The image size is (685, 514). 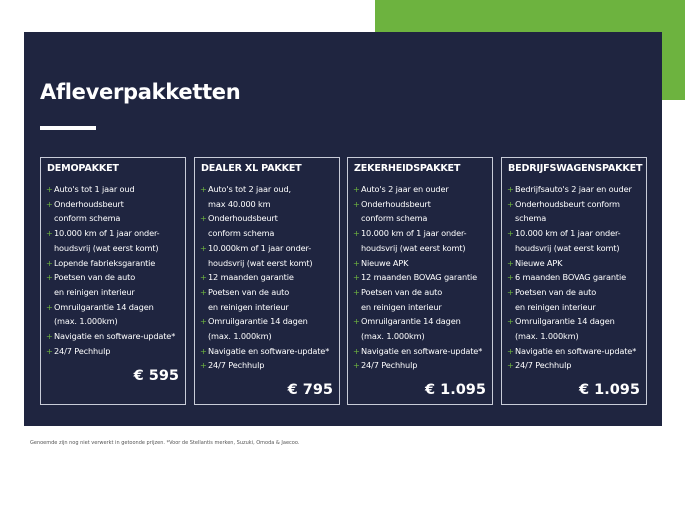 I want to click on feature-item: +Auto's tot 1 jaar oud, so click(x=114, y=189).